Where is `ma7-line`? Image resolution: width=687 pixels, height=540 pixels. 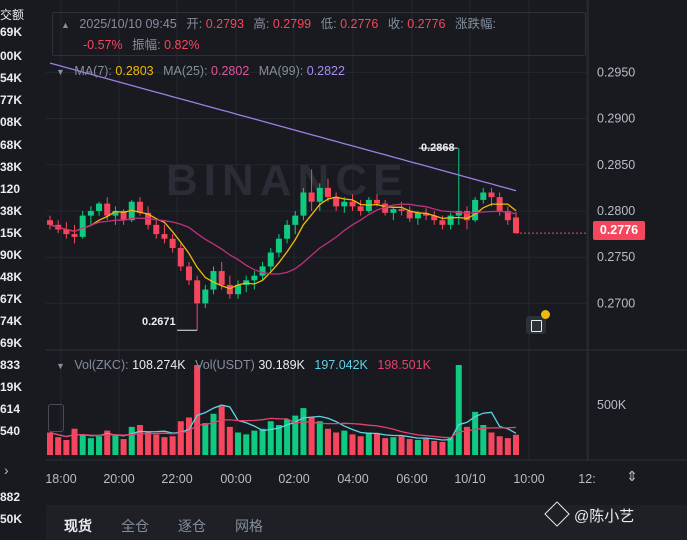 ma7-line is located at coordinates (283, 243).